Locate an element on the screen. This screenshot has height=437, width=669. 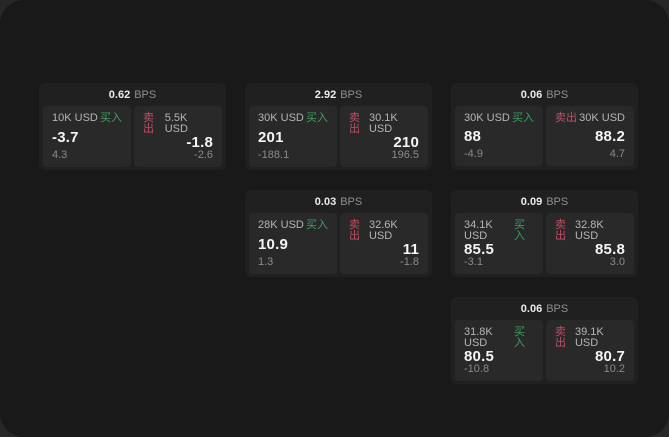
sell-price: -1.8 is located at coordinates (199, 142).